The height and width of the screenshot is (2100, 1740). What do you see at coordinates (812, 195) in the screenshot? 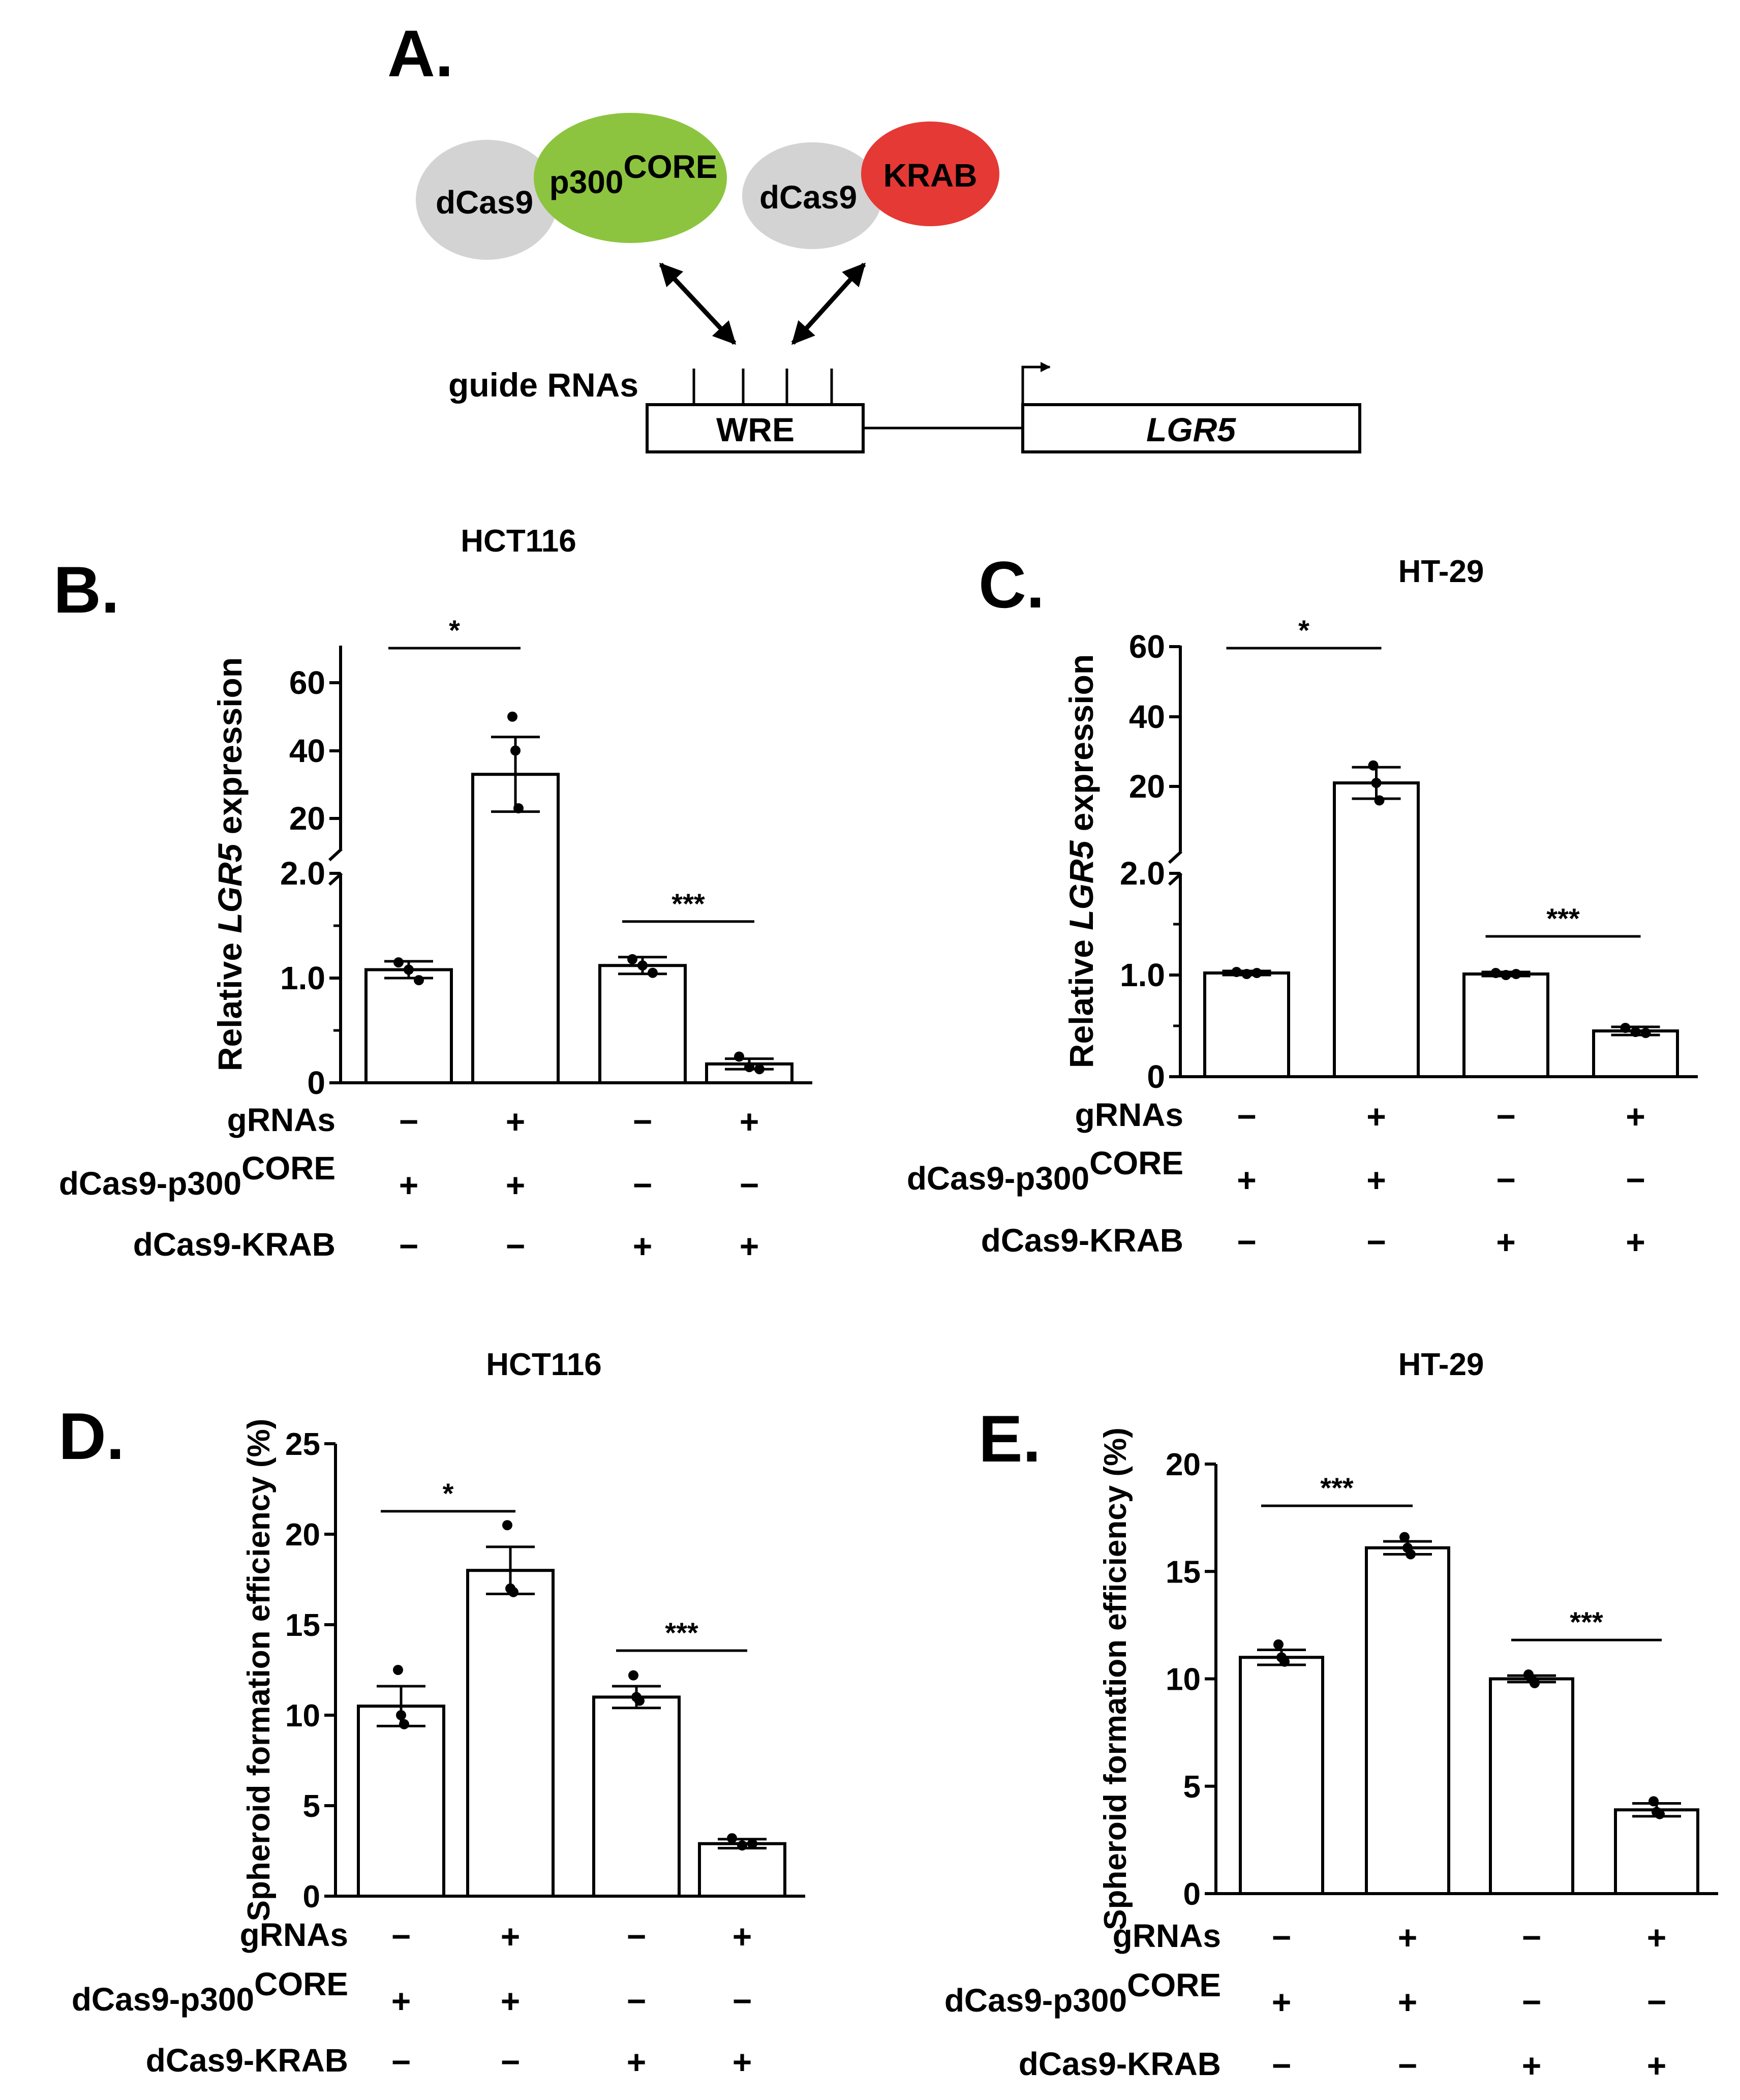
I see `dcas9-right-shape` at bounding box center [812, 195].